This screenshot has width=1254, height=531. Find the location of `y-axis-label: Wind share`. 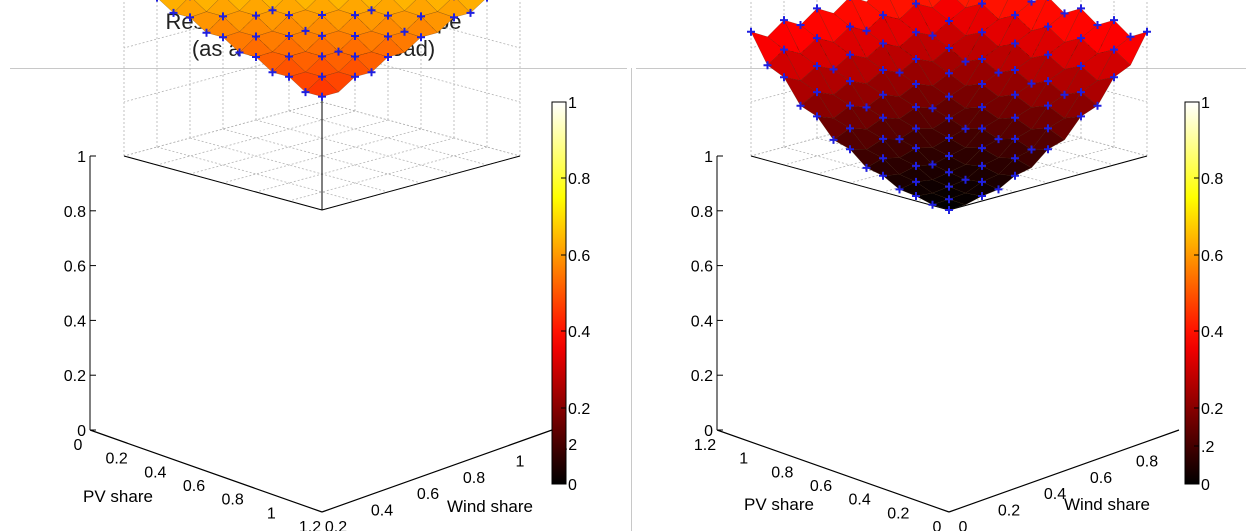

y-axis-label: Wind share is located at coordinates (1107, 504).